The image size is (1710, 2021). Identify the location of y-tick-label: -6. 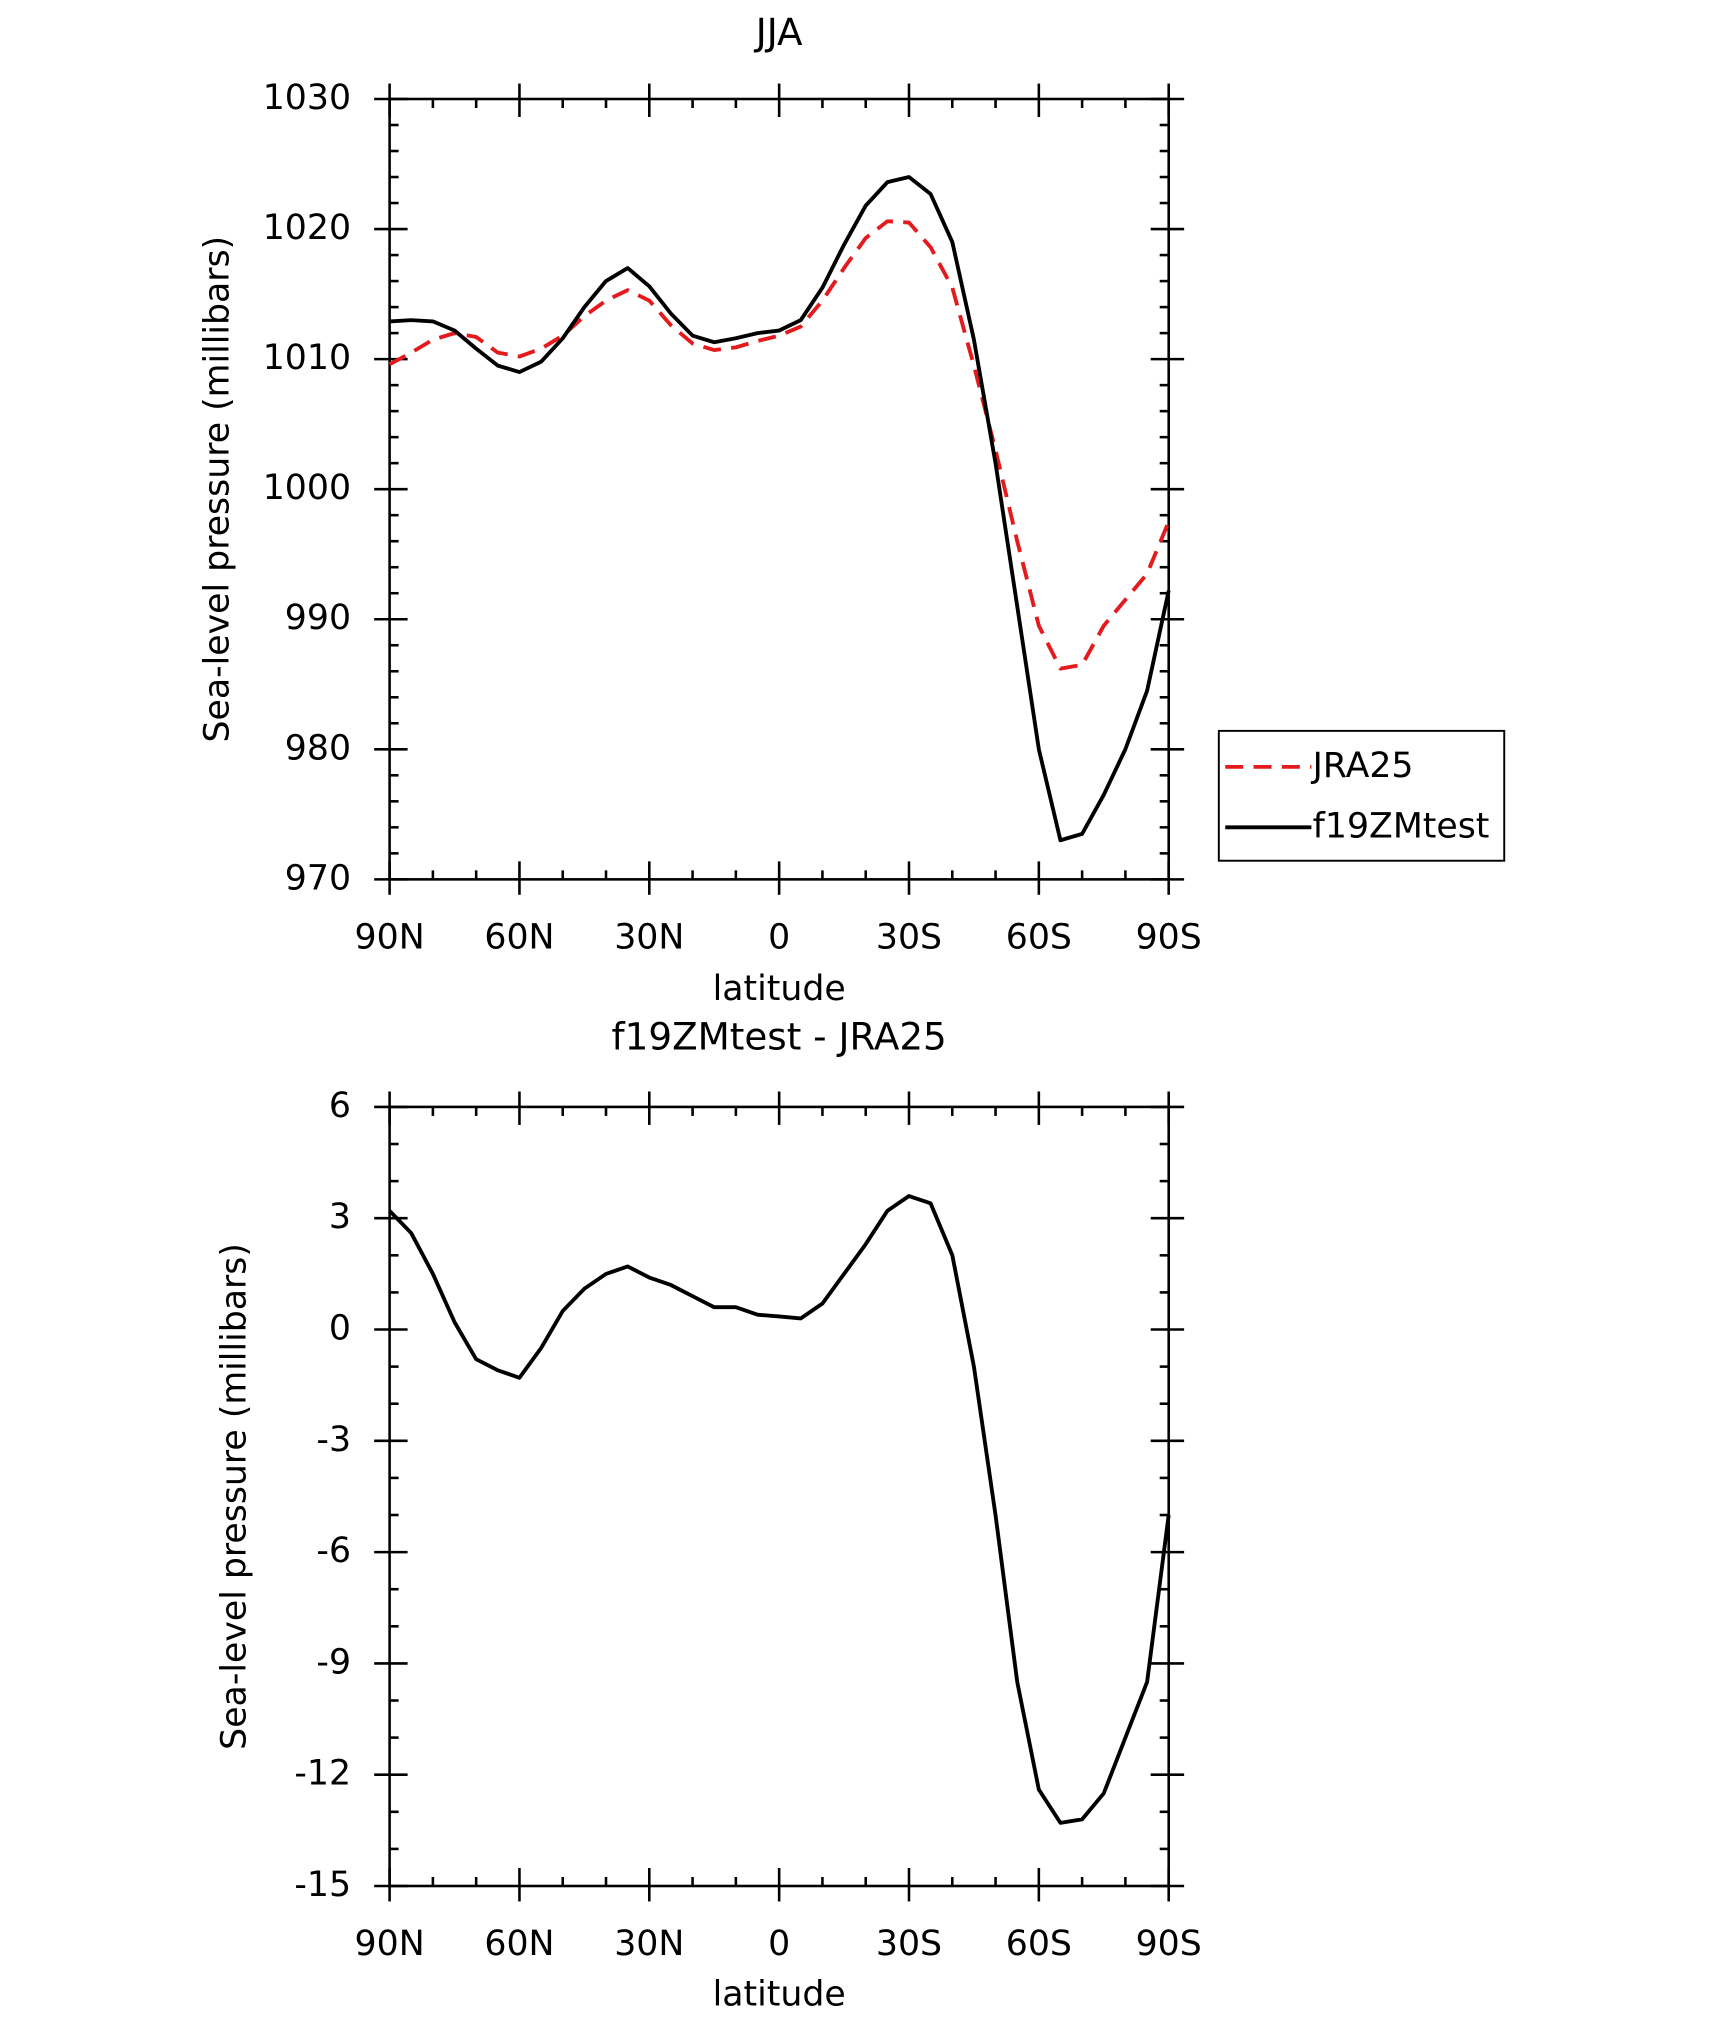
(333, 1551).